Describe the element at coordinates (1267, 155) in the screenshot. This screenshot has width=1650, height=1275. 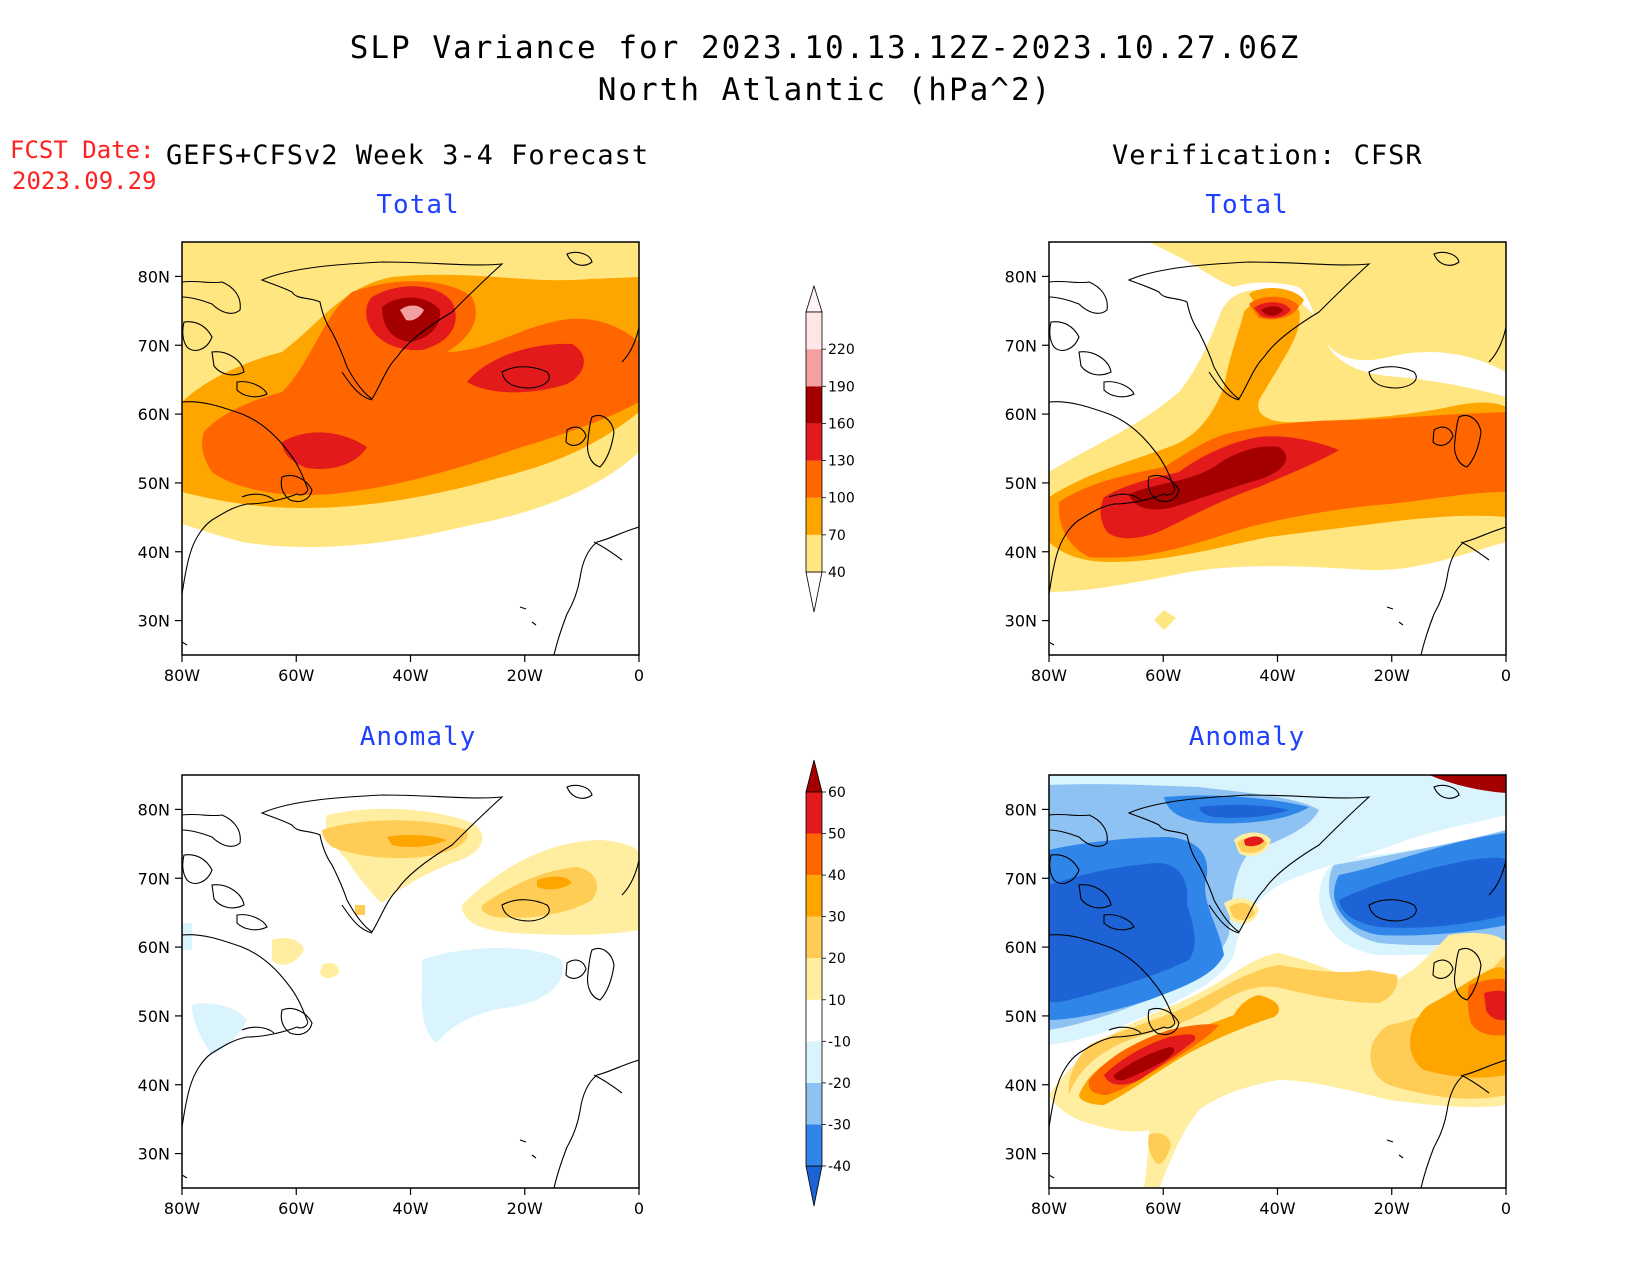
I see `right-column-header: Verification: CFSR` at that location.